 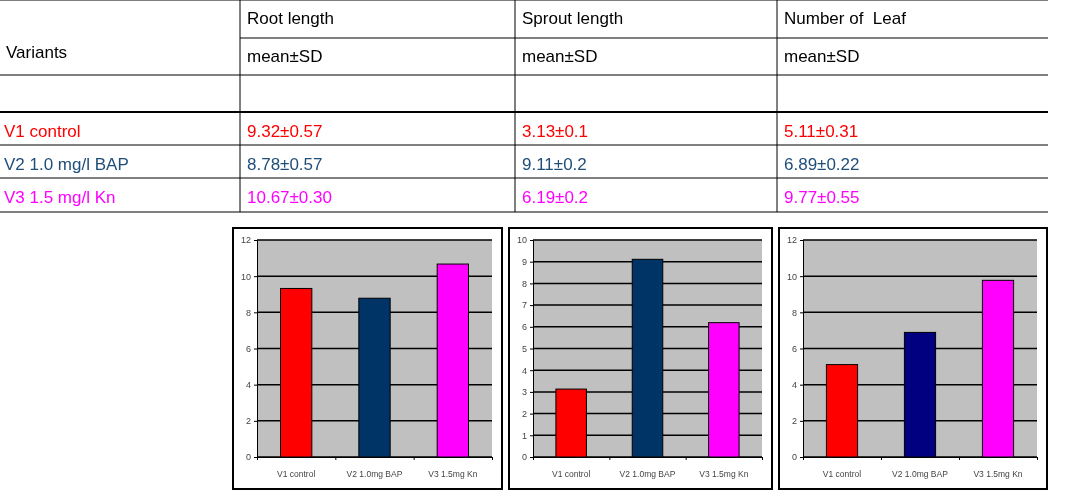 I want to click on text: 10.67±0.30, so click(x=289, y=197).